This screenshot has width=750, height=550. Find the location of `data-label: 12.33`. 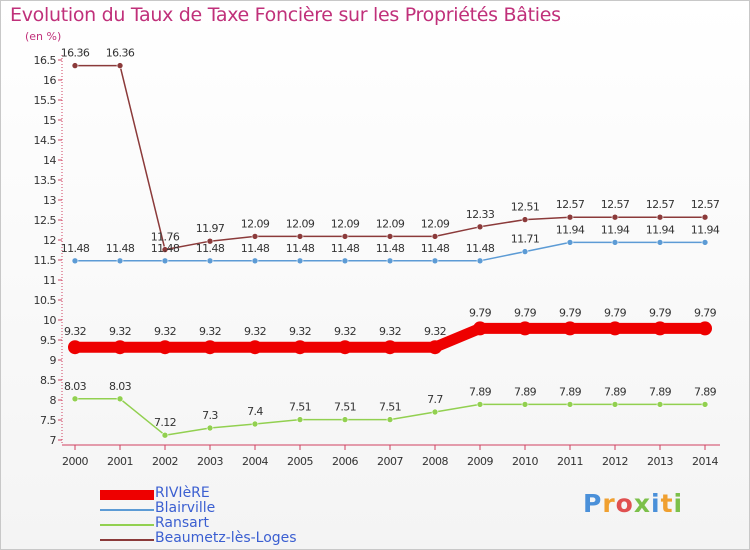

data-label: 12.33 is located at coordinates (480, 214).